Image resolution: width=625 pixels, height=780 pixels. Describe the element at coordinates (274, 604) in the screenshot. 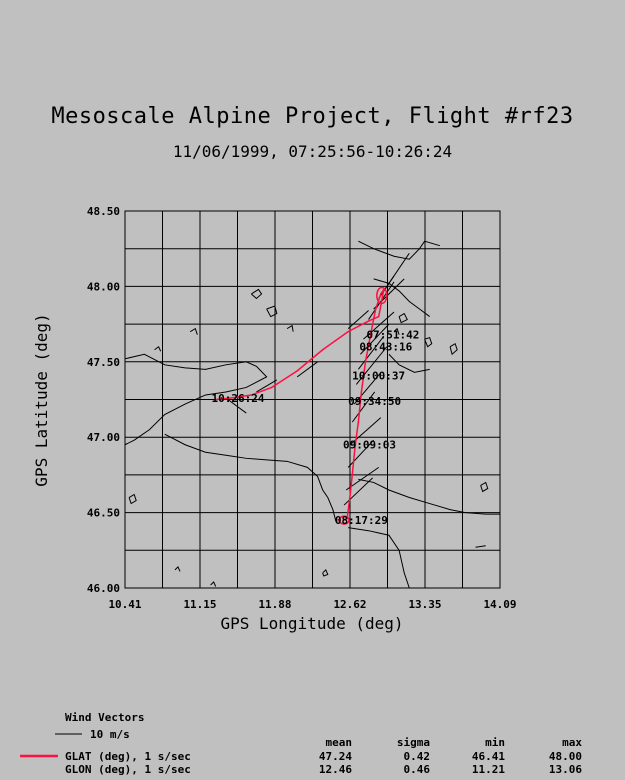

I see `x-tick-label: 11.88` at that location.